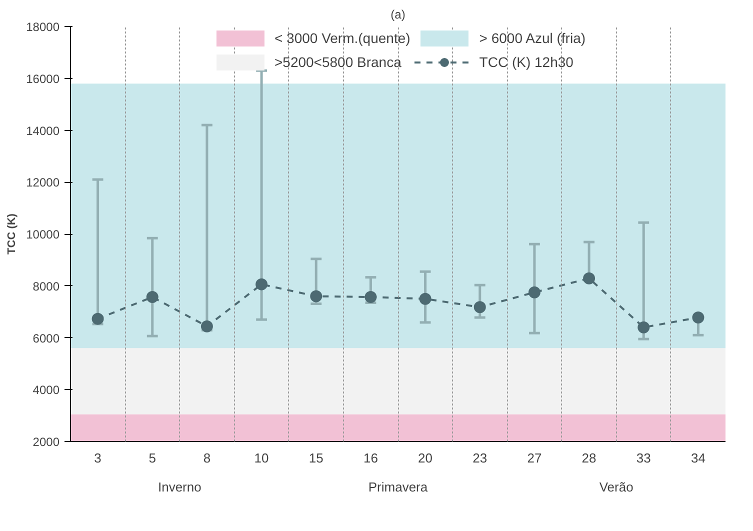  What do you see at coordinates (532, 38) in the screenshot?
I see `legend-label: > 6000 Azul (fria)` at bounding box center [532, 38].